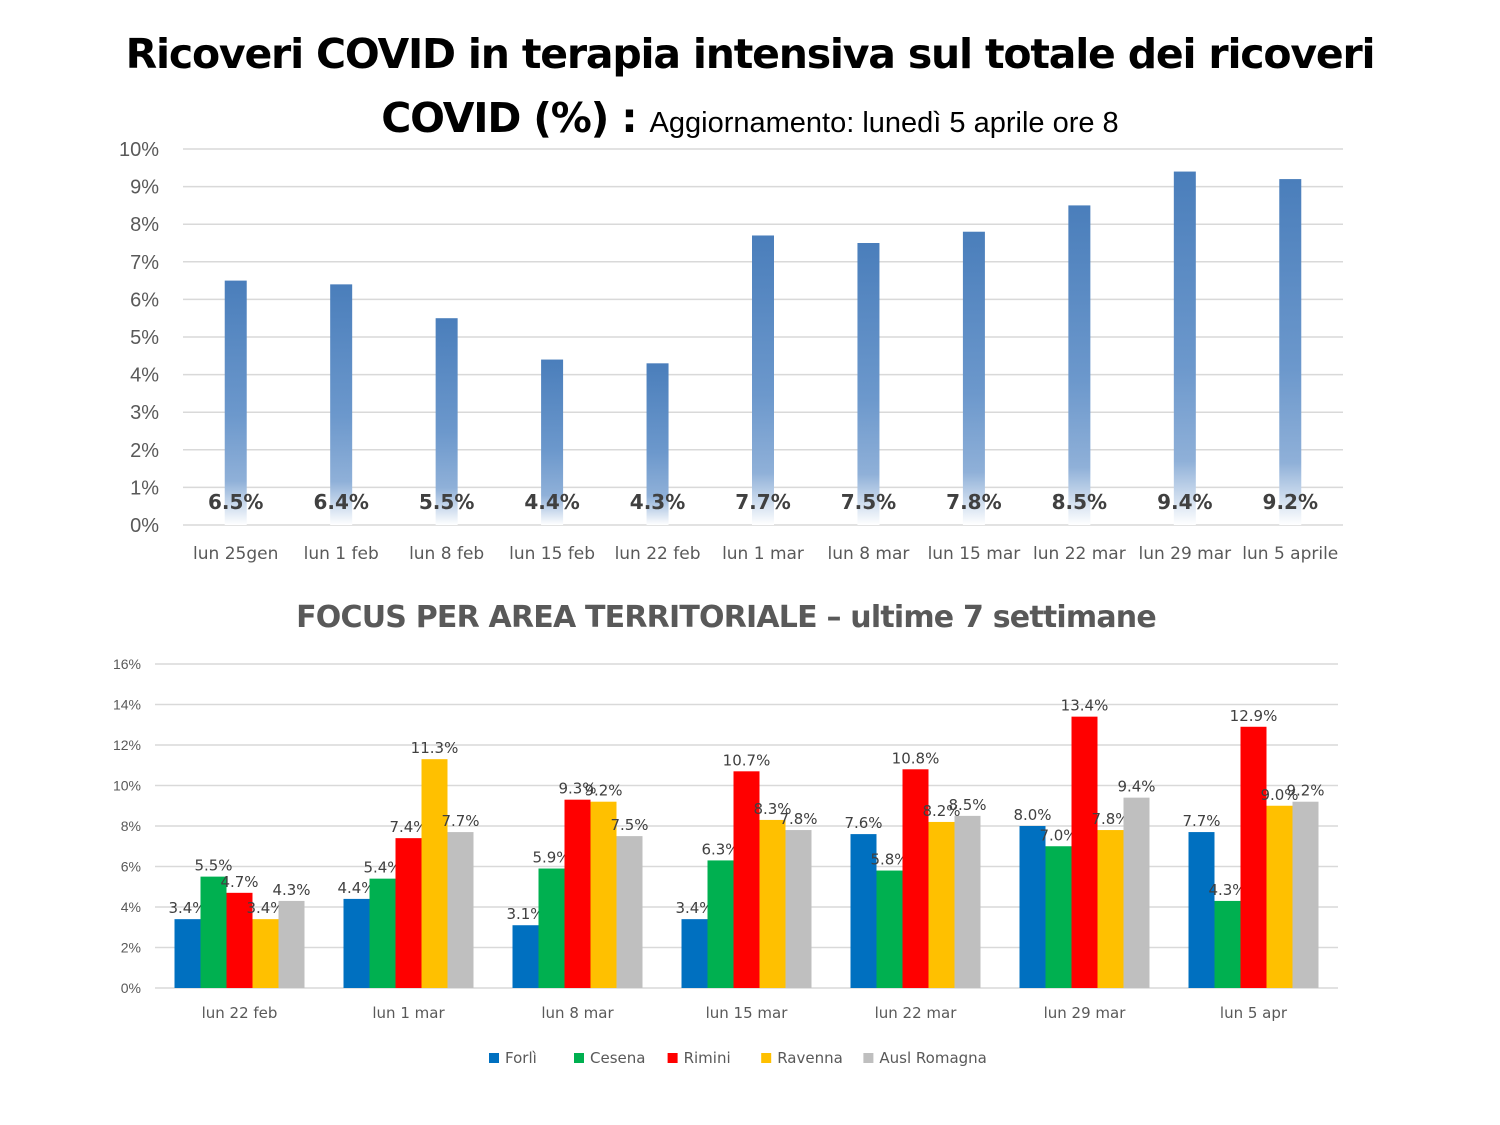  Describe the element at coordinates (889, 860) in the screenshot. I see `bottom-data-label: 5.8%` at that location.